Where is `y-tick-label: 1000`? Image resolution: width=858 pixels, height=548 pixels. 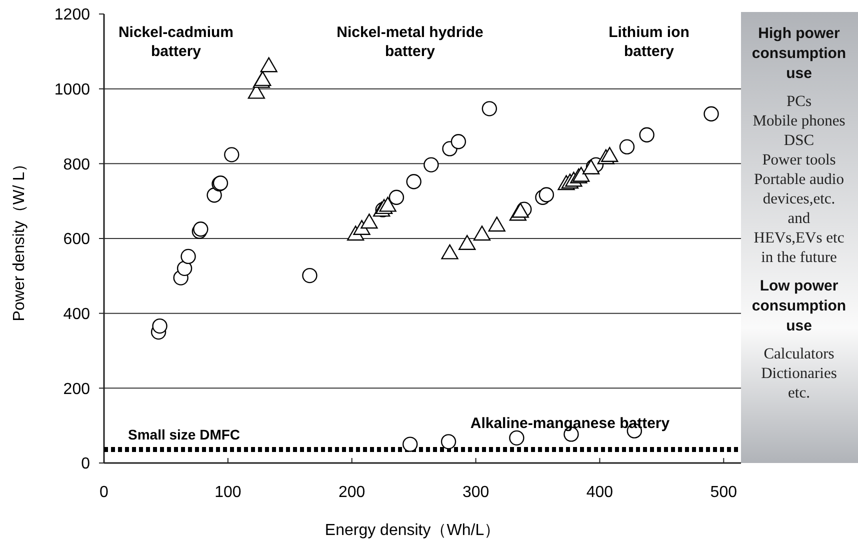 y-tick-label: 1000 is located at coordinates (72, 89).